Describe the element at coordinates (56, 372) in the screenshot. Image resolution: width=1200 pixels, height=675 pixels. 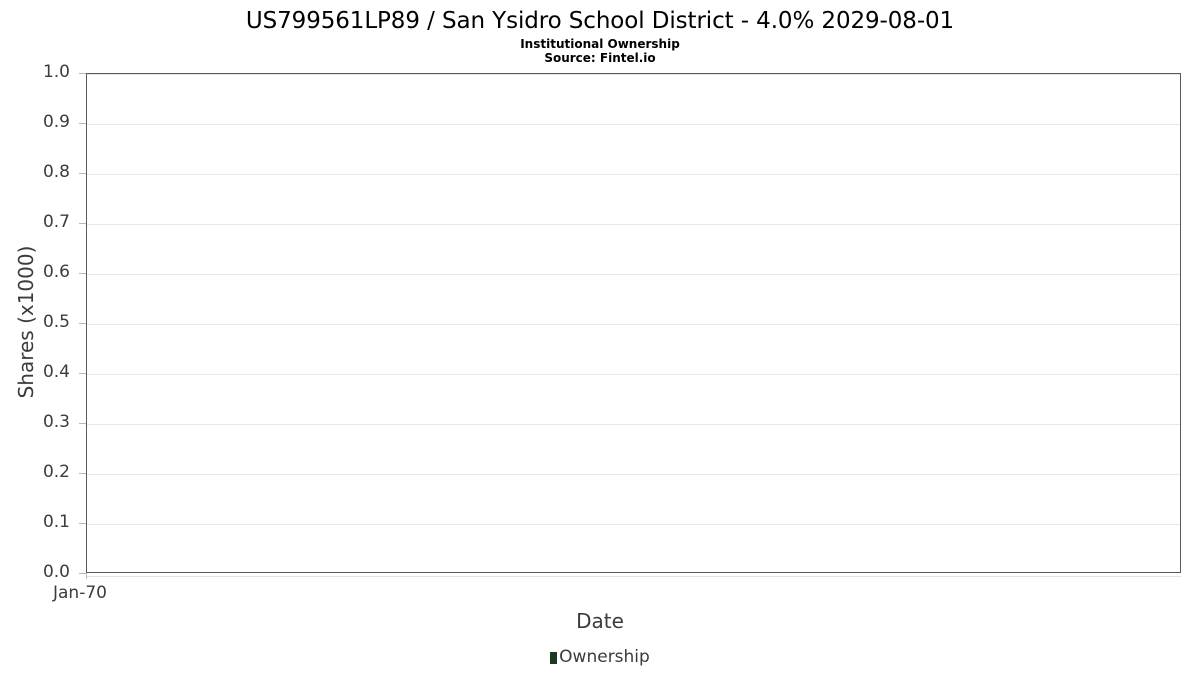
I see `y-tick-label: 0.4` at that location.